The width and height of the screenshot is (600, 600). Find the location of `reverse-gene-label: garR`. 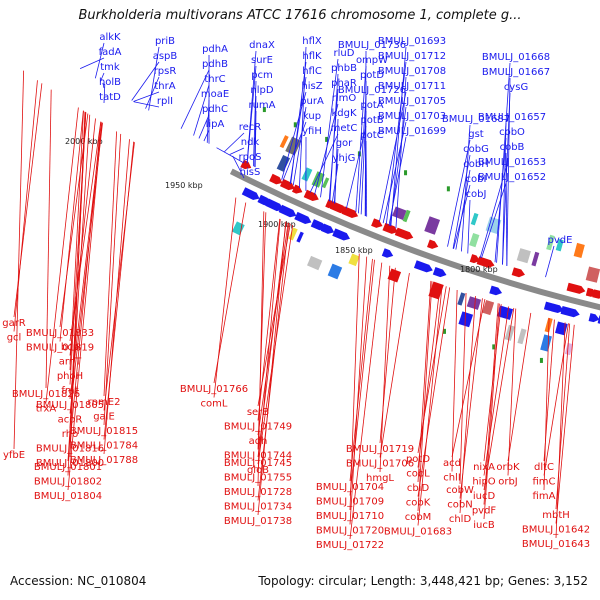

reverse-gene-label: garR is located at coordinates (14, 323).